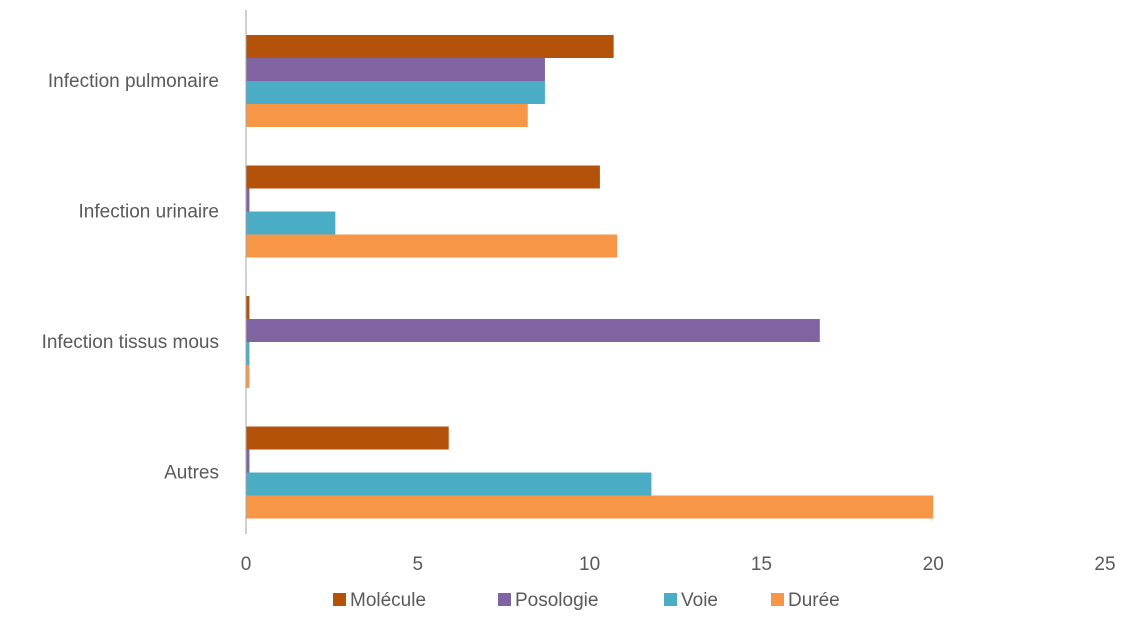 Image resolution: width=1122 pixels, height=623 pixels. Describe the element at coordinates (133, 81) in the screenshot. I see `category-label: Infection pulmonaire` at that location.